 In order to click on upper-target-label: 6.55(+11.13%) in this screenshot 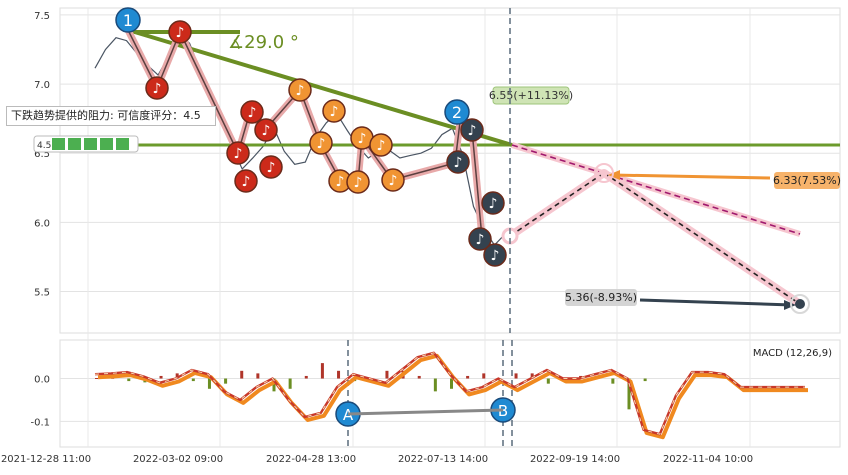, I will do `click(531, 95)`.